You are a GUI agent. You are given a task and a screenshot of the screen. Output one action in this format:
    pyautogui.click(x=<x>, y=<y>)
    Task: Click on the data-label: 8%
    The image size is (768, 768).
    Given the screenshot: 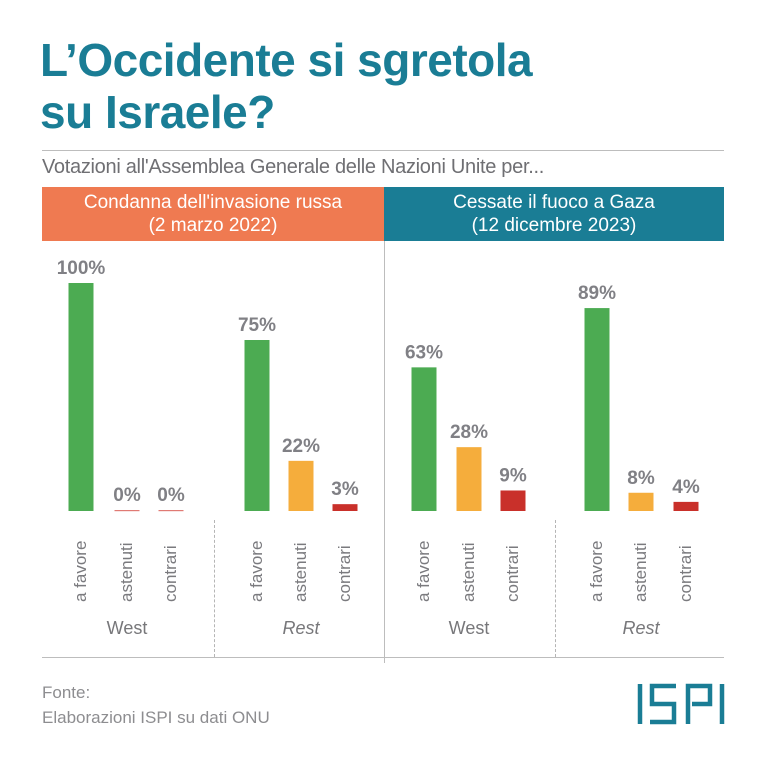 What is the action you would take?
    pyautogui.click(x=641, y=478)
    